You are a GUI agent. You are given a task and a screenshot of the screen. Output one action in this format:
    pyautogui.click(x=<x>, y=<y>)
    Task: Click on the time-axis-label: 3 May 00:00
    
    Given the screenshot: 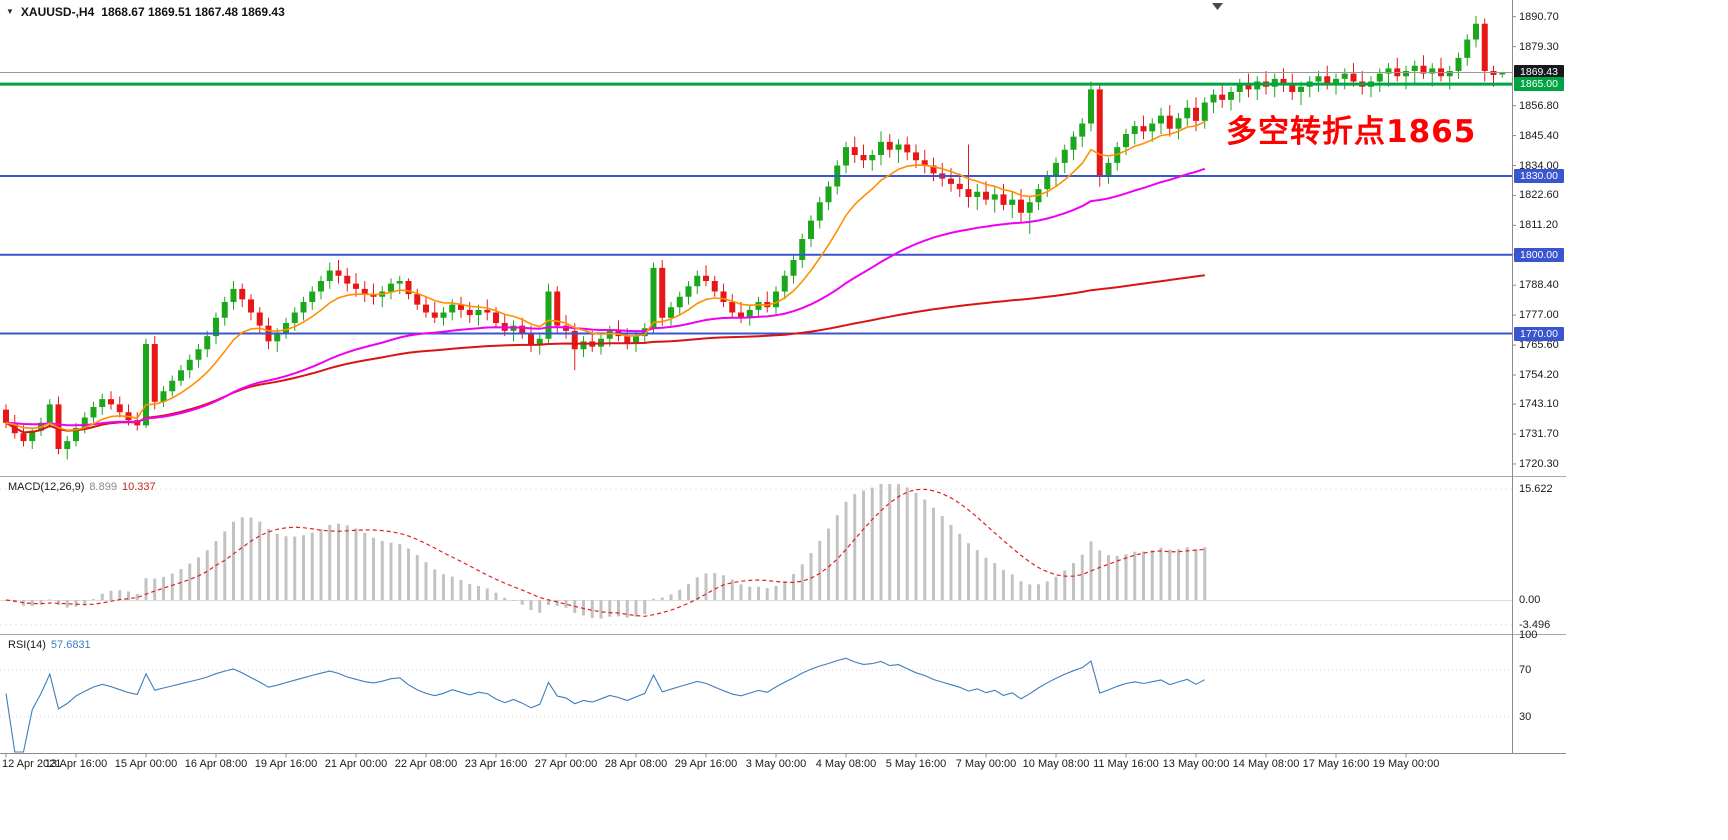 What is the action you would take?
    pyautogui.click(x=776, y=764)
    